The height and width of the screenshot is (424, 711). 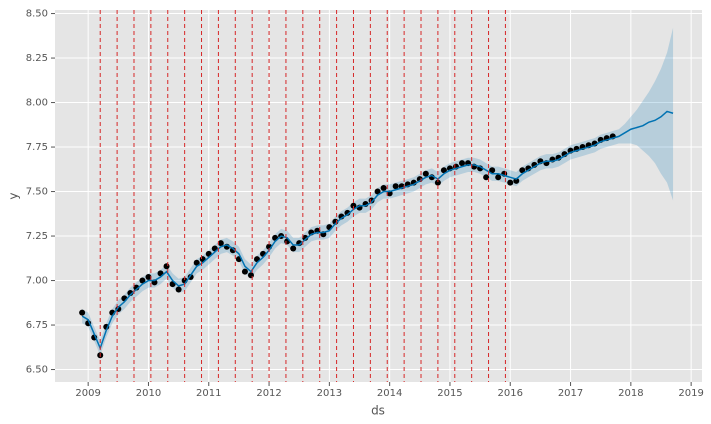 What do you see at coordinates (449, 393) in the screenshot?
I see `x-tick-label: 2015` at bounding box center [449, 393].